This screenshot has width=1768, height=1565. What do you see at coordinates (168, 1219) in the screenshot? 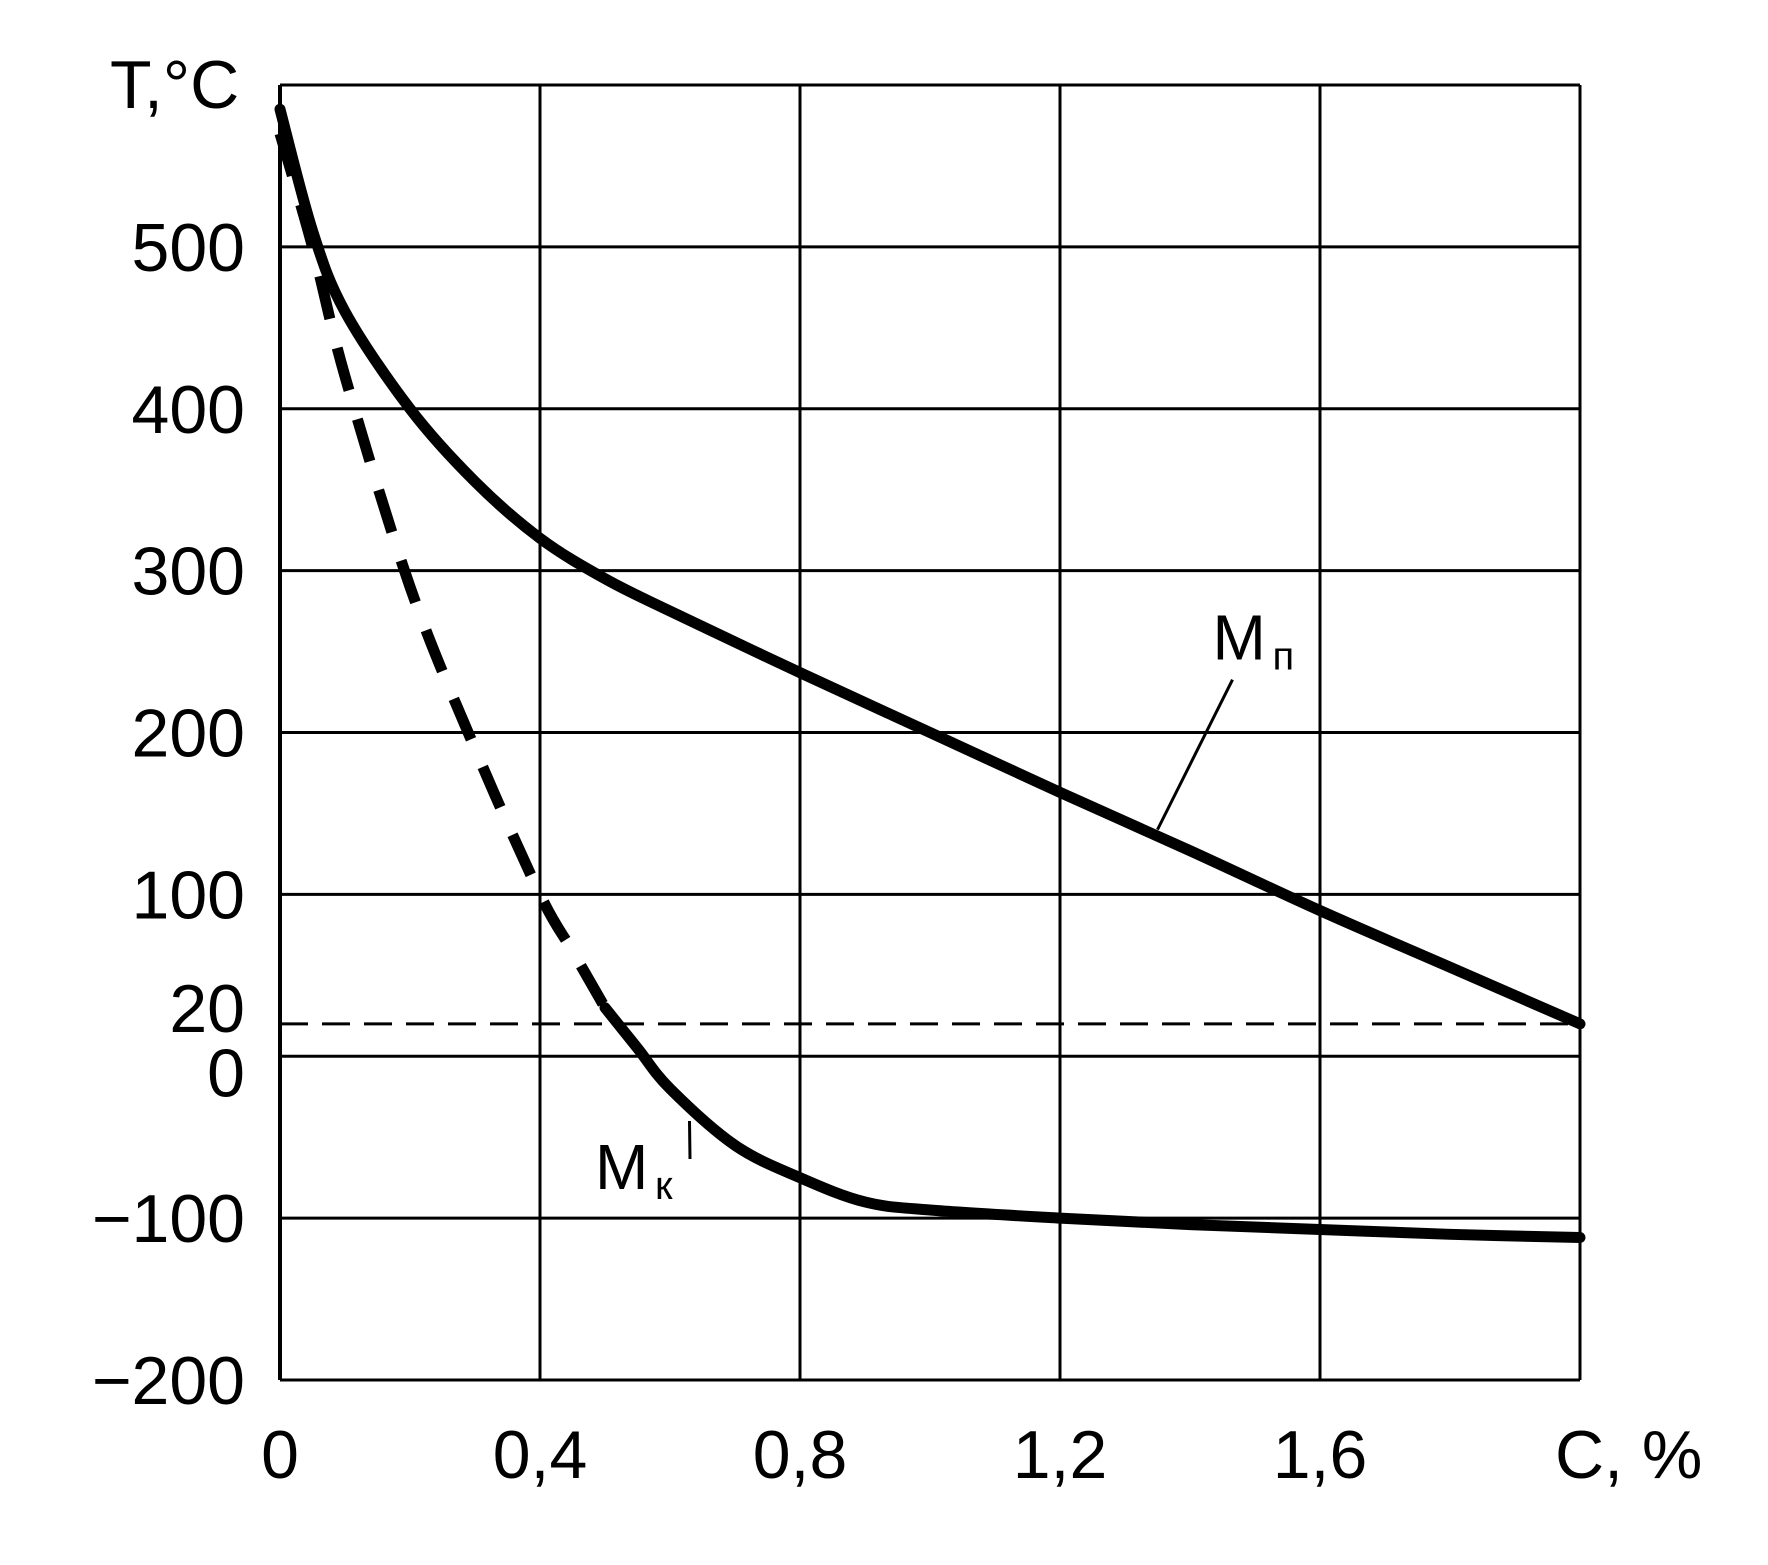
I see `y-tick-label: −100` at bounding box center [168, 1219].